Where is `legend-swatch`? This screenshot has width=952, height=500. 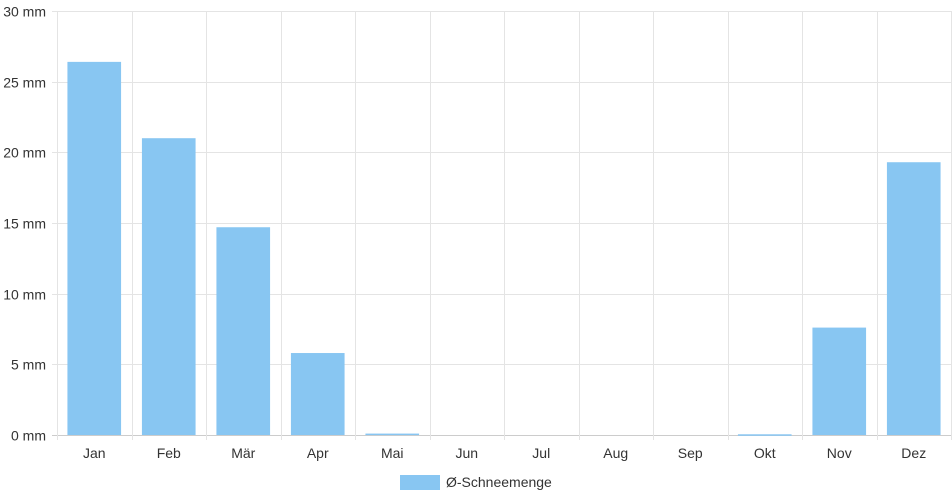 legend-swatch is located at coordinates (420, 482).